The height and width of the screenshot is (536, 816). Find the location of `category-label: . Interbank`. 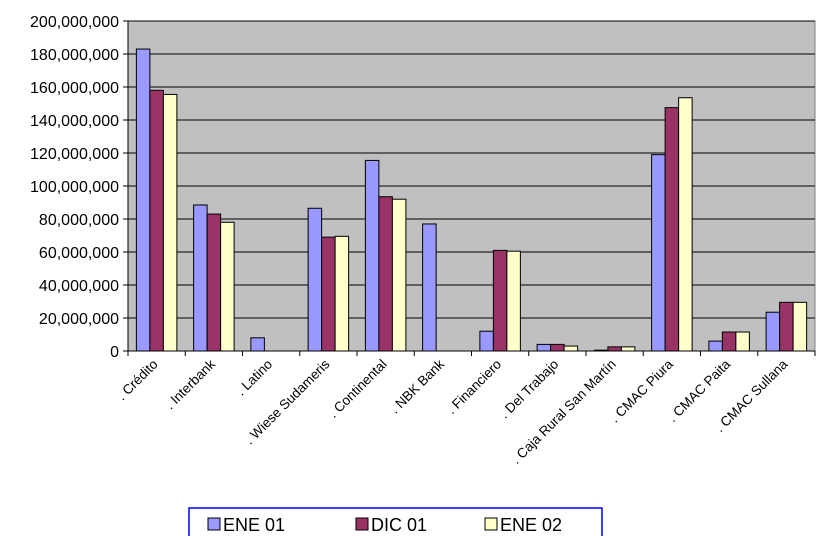

category-label: . Interbank is located at coordinates (190, 384).